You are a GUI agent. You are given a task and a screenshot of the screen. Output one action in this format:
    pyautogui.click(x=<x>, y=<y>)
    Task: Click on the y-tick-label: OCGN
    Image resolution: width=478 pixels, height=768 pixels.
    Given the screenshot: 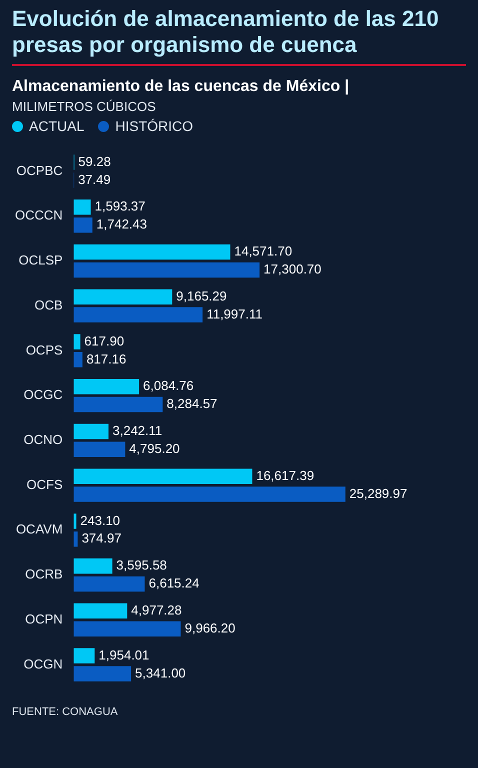 What is the action you would take?
    pyautogui.click(x=43, y=664)
    